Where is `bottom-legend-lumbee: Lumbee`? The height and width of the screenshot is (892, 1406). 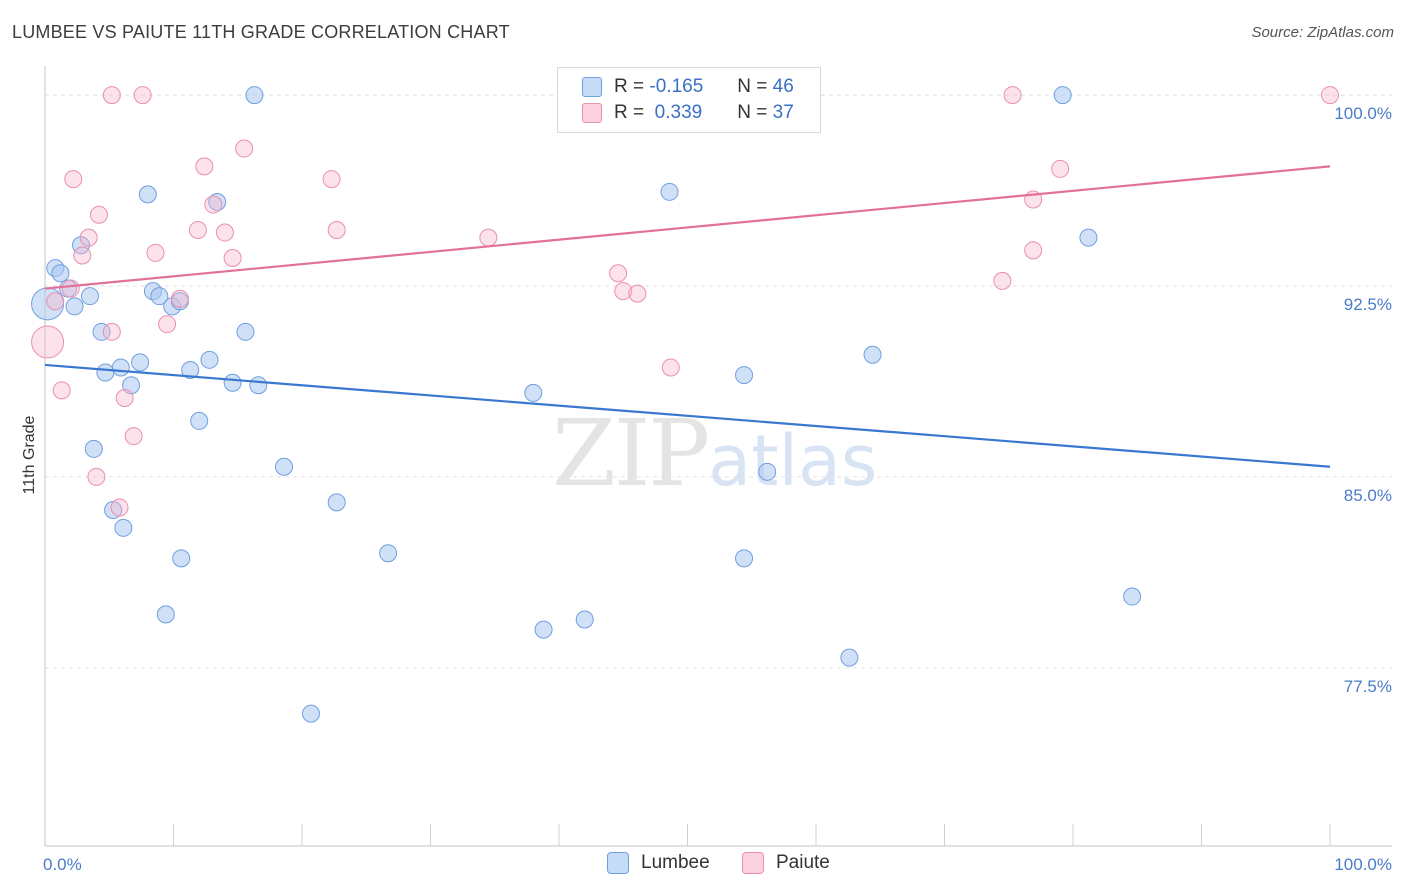
bottom-legend-lumbee: Lumbee is located at coordinates (658, 863).